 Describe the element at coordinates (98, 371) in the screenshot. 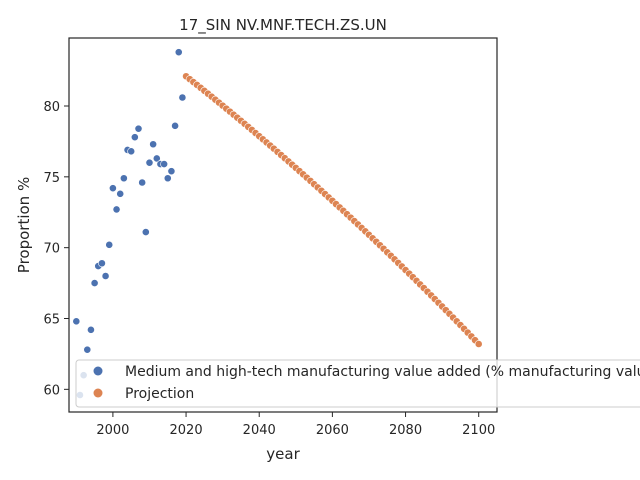

I see `legend-marker-historical` at that location.